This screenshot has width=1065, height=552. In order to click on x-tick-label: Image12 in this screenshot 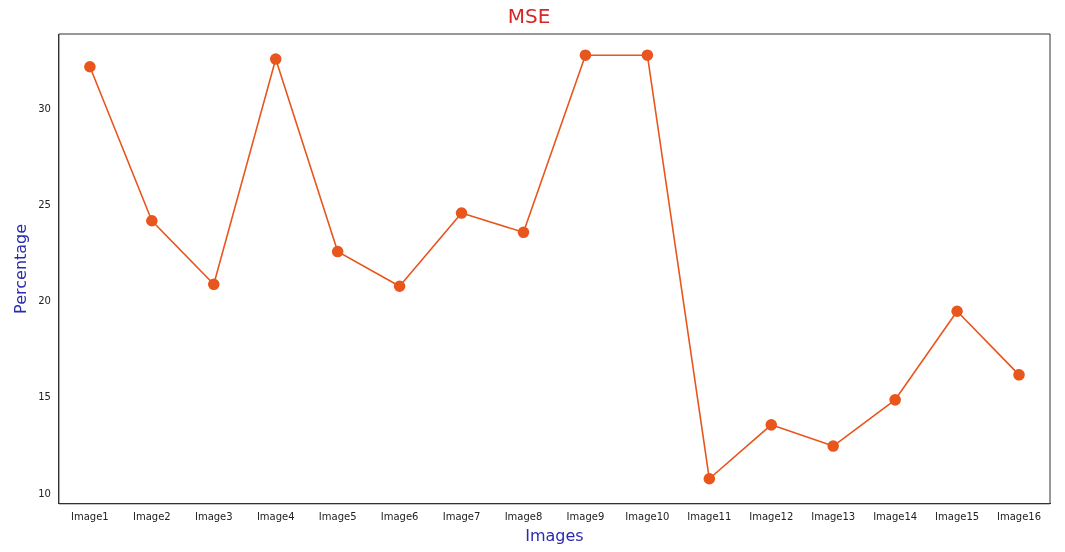, I will do `click(771, 517)`.